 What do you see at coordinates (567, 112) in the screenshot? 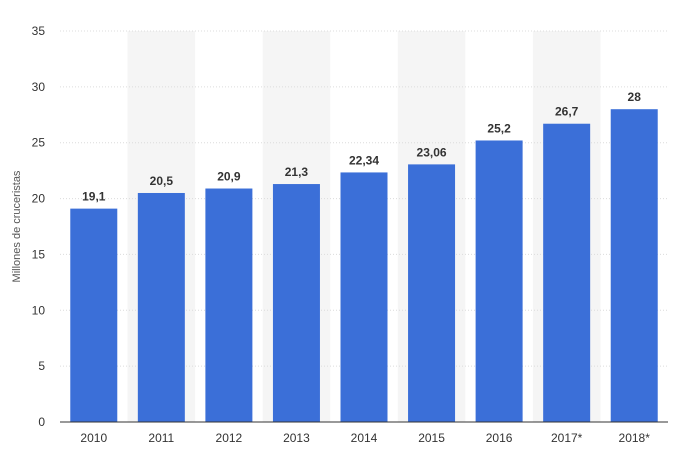
I see `data-label: 26,7` at bounding box center [567, 112].